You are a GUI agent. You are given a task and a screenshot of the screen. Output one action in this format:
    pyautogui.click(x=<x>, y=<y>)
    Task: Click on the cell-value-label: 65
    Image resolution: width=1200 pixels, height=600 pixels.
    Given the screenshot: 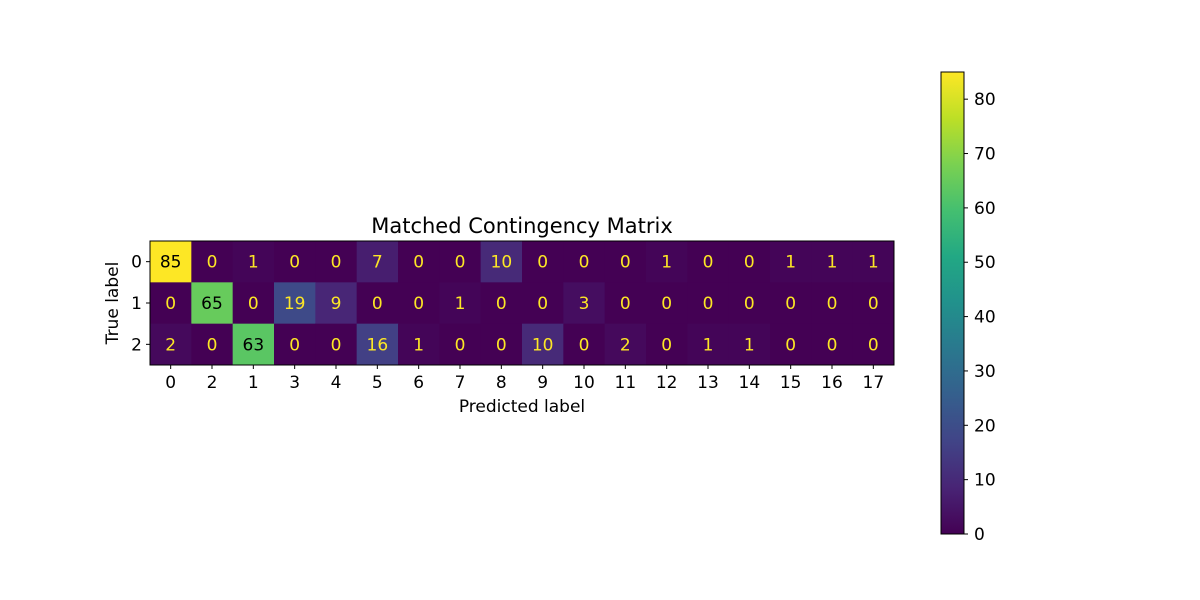 What is the action you would take?
    pyautogui.click(x=212, y=304)
    